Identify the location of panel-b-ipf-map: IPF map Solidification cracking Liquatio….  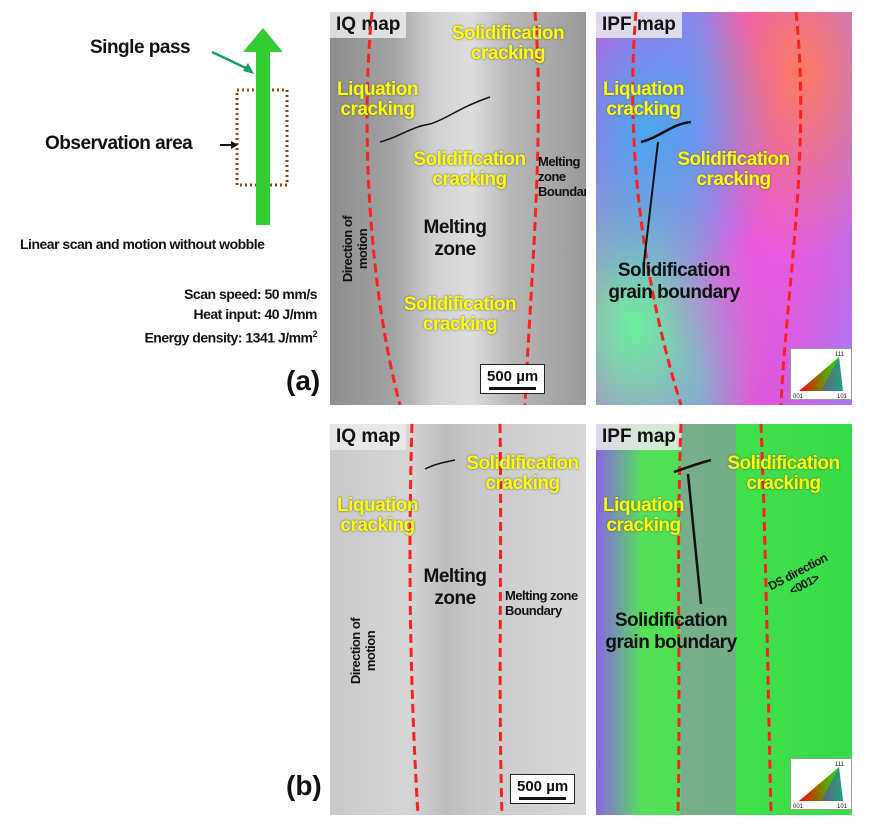
(724, 619).